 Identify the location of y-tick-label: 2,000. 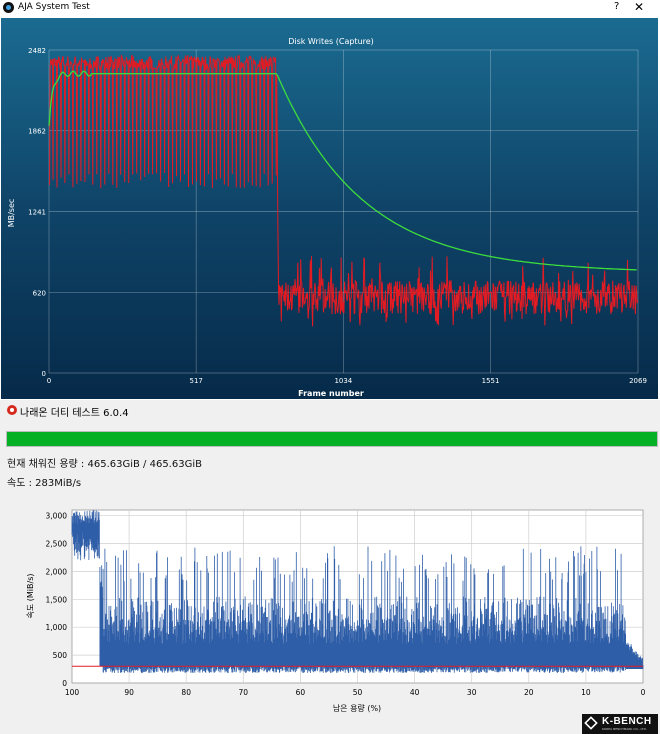
(57, 571).